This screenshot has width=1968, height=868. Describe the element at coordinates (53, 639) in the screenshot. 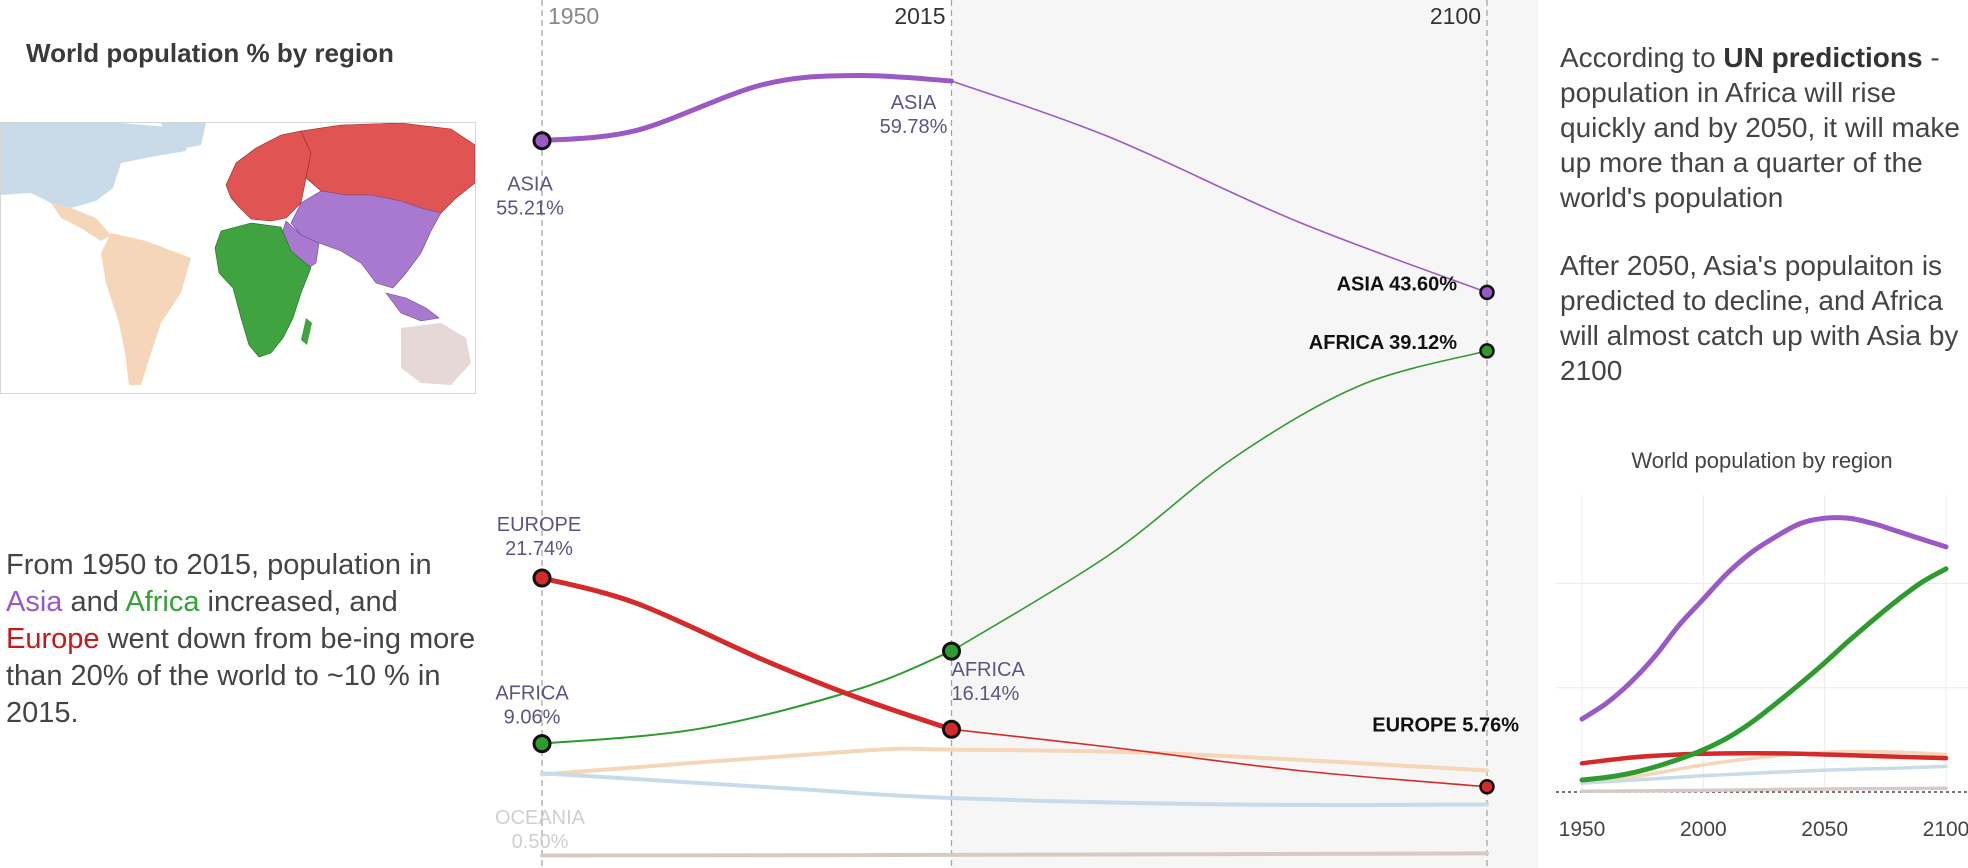

I see `left-note-europe: Europe` at that location.